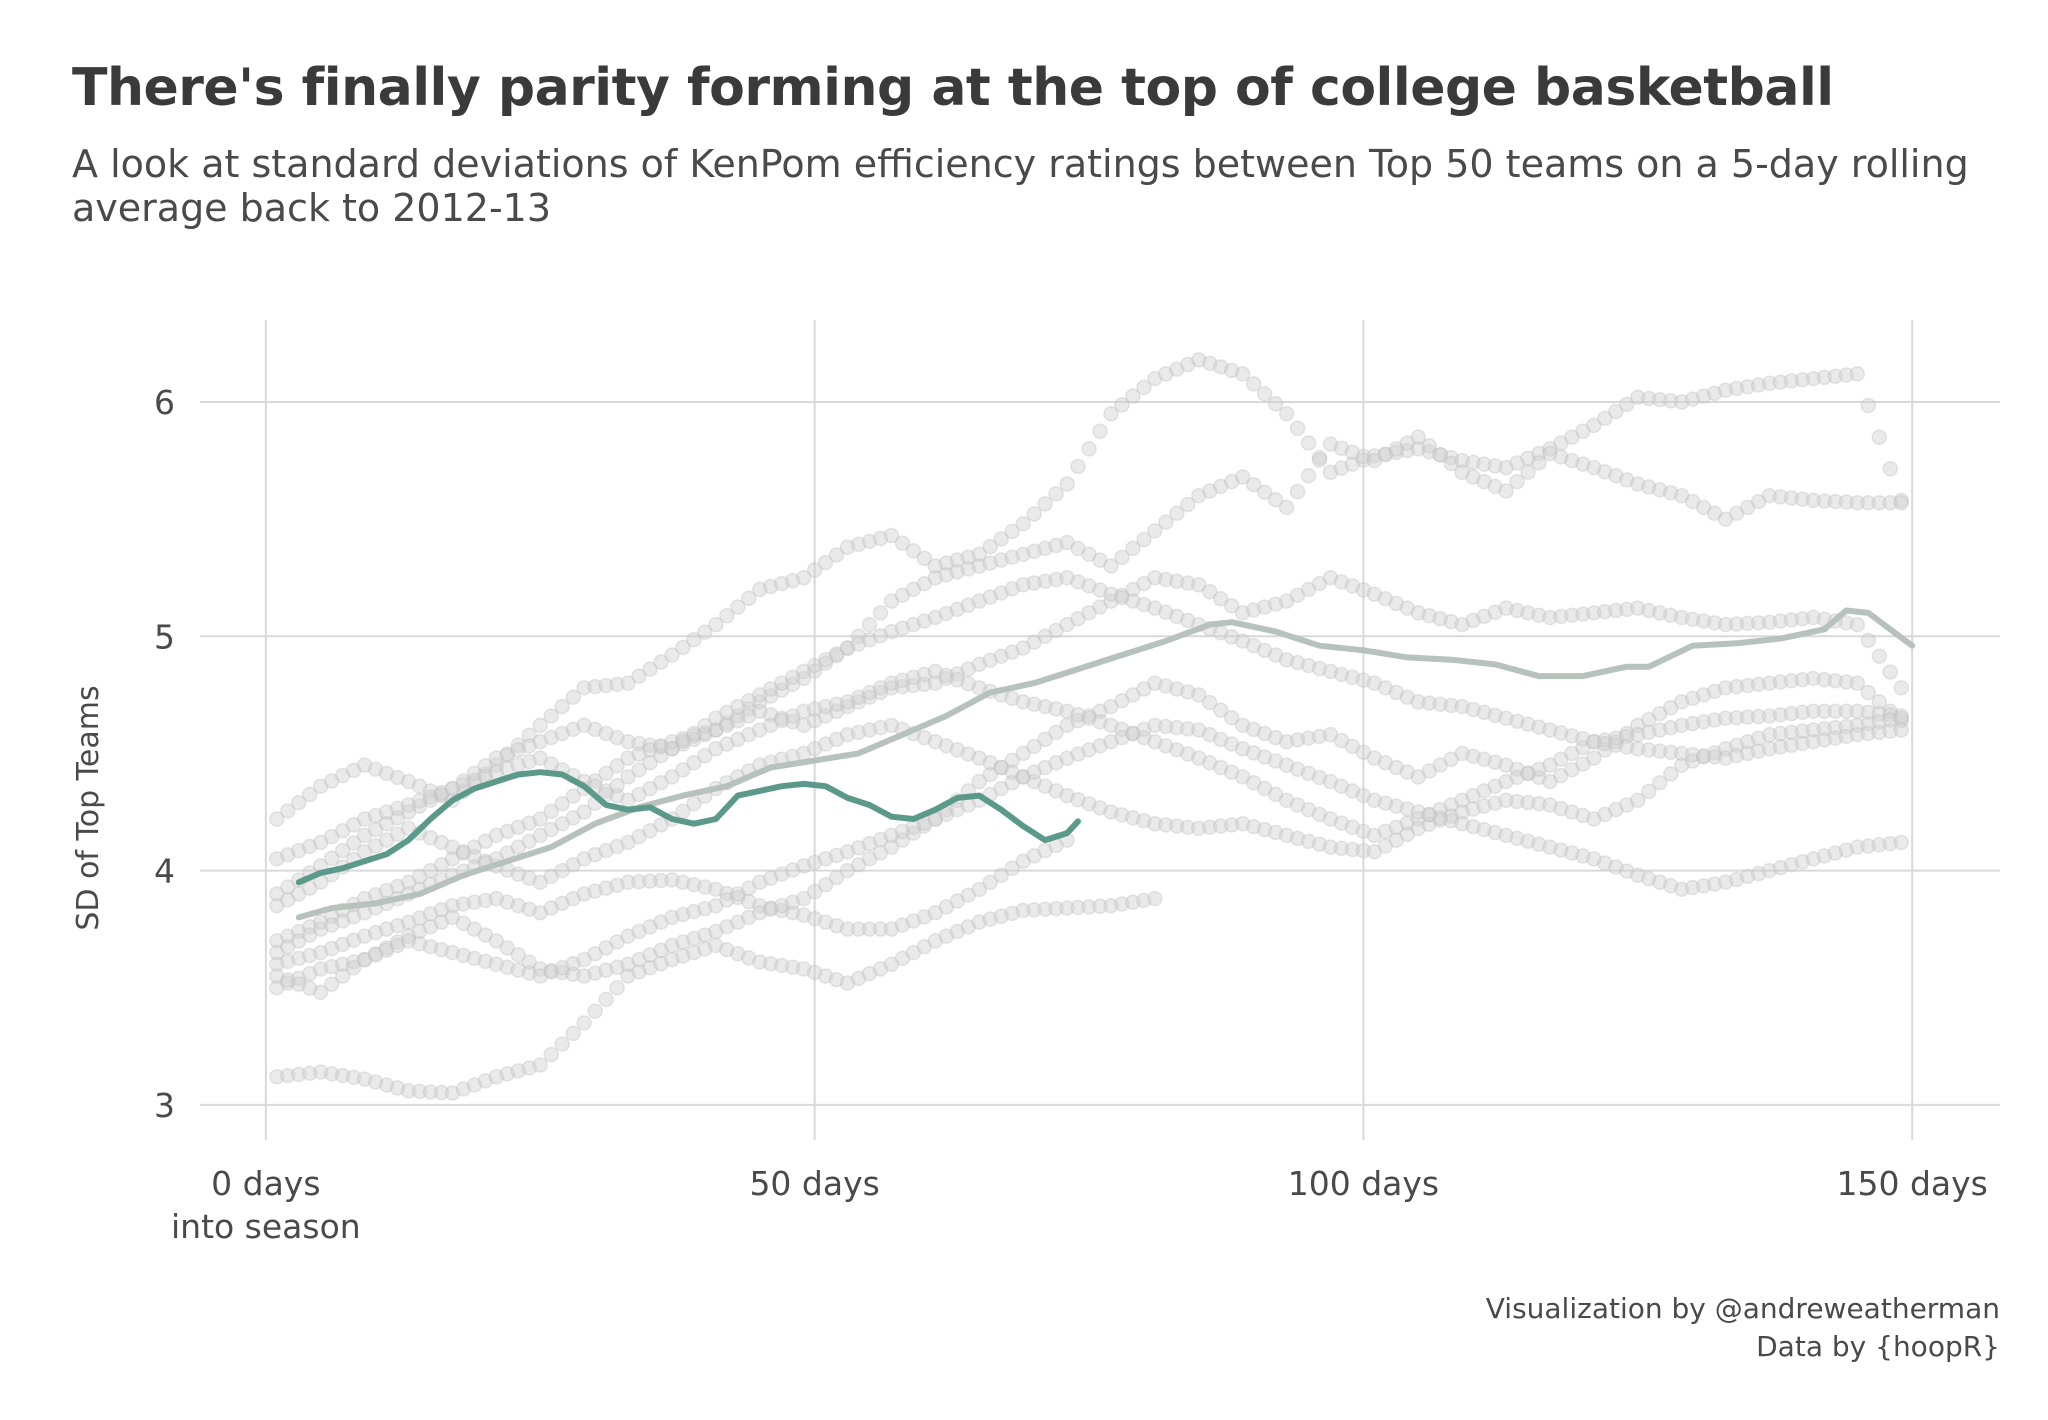 Image resolution: width=2048 pixels, height=1420 pixels. What do you see at coordinates (672, 902) in the screenshot?
I see `season-point-group` at bounding box center [672, 902].